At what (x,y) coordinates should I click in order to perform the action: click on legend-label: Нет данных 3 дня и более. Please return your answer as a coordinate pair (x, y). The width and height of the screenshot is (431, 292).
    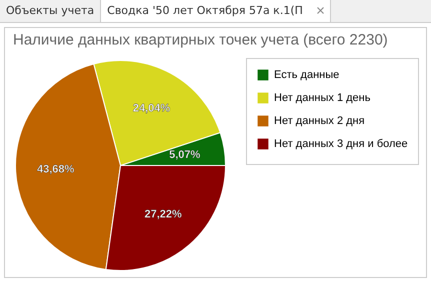
    Looking at the image, I should click on (341, 144).